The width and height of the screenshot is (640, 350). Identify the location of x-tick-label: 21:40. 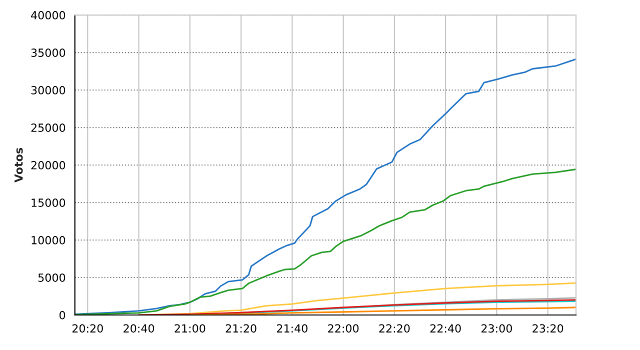
(292, 328).